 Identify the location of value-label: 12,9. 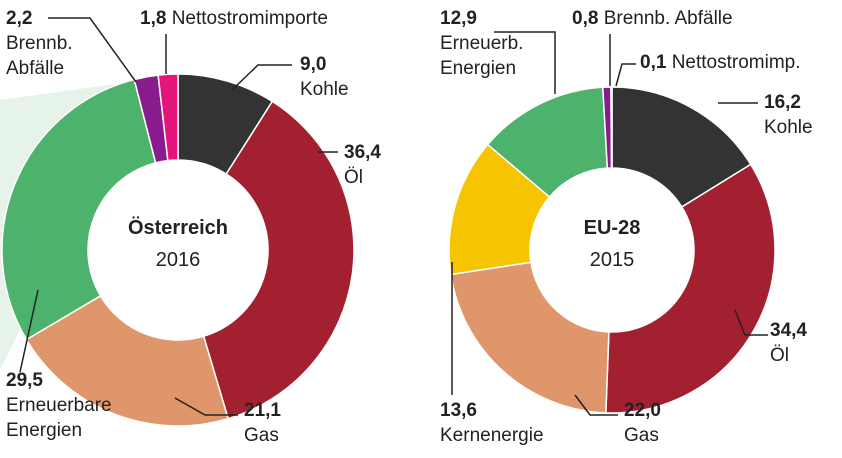
(458, 18).